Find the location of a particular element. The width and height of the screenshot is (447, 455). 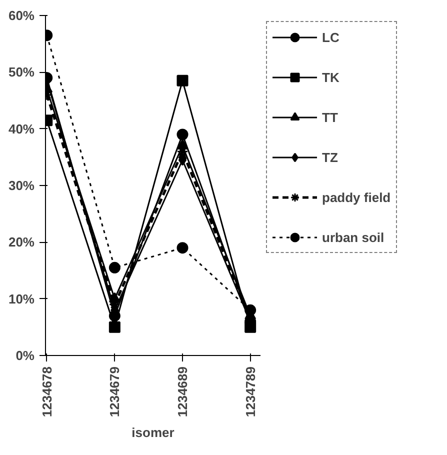

y-tick-label: 60% is located at coordinates (21, 15).